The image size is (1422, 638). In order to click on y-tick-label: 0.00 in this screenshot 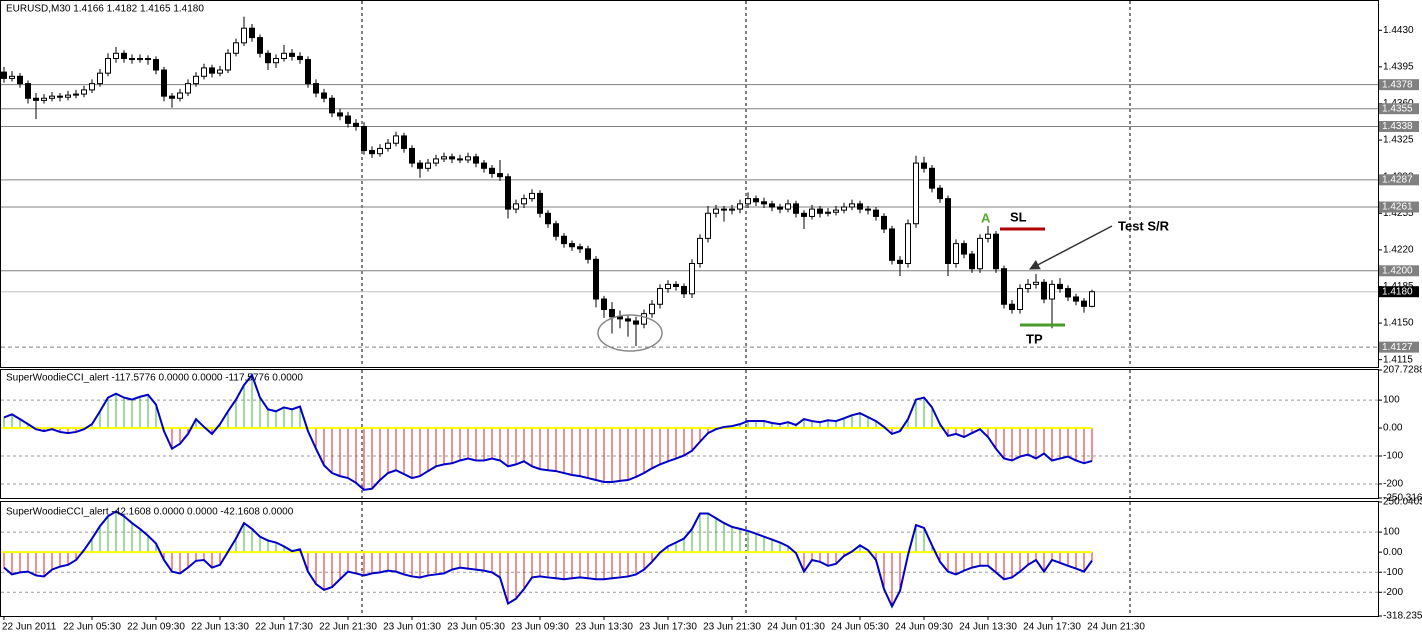, I will do `click(1393, 428)`.